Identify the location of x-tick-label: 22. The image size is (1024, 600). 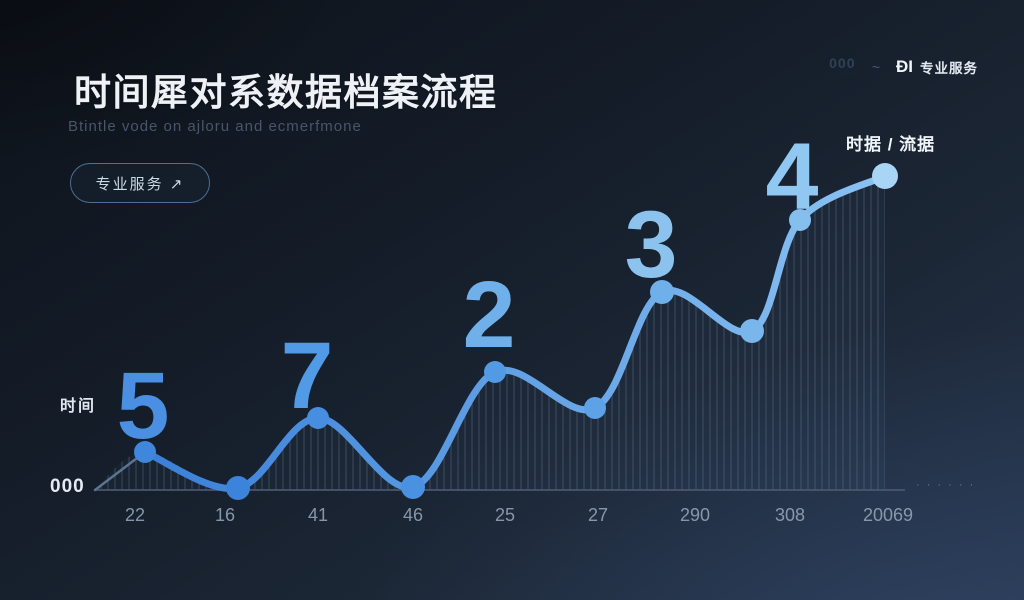
(135, 515).